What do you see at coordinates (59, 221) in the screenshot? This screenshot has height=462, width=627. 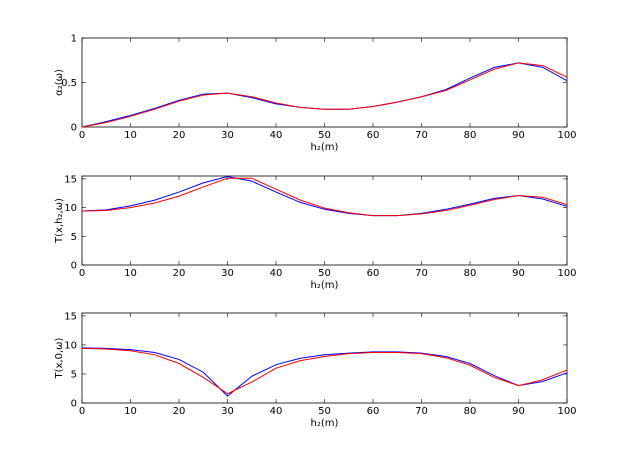 I see `y-axis-label: T(x,h₂,ω)` at bounding box center [59, 221].